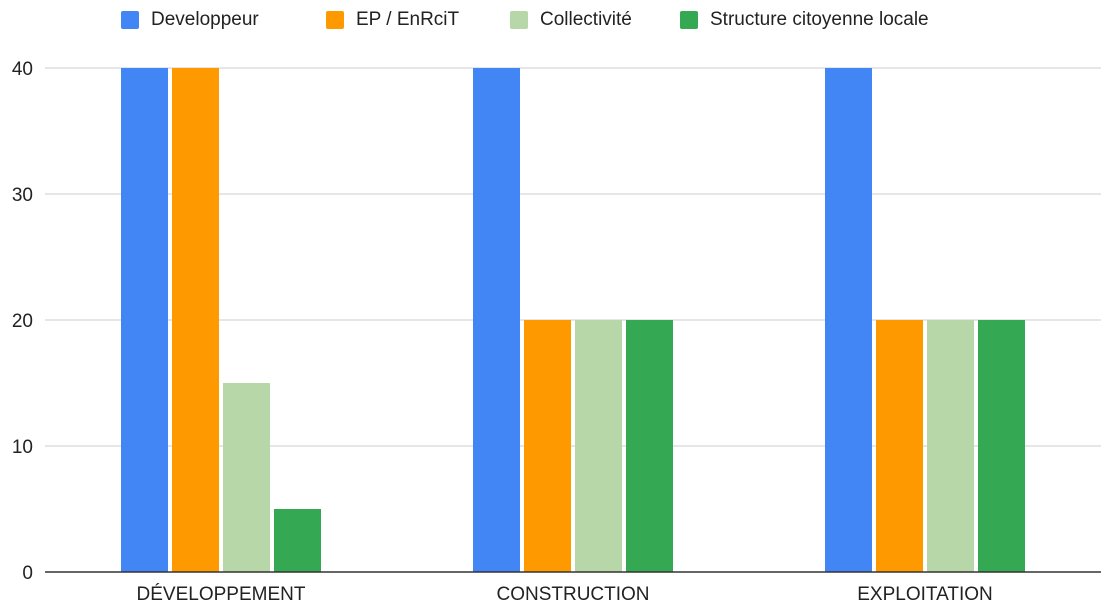  What do you see at coordinates (819, 19) in the screenshot?
I see `legend-label-structure-citoyenne: Structure citoyenne locale` at bounding box center [819, 19].